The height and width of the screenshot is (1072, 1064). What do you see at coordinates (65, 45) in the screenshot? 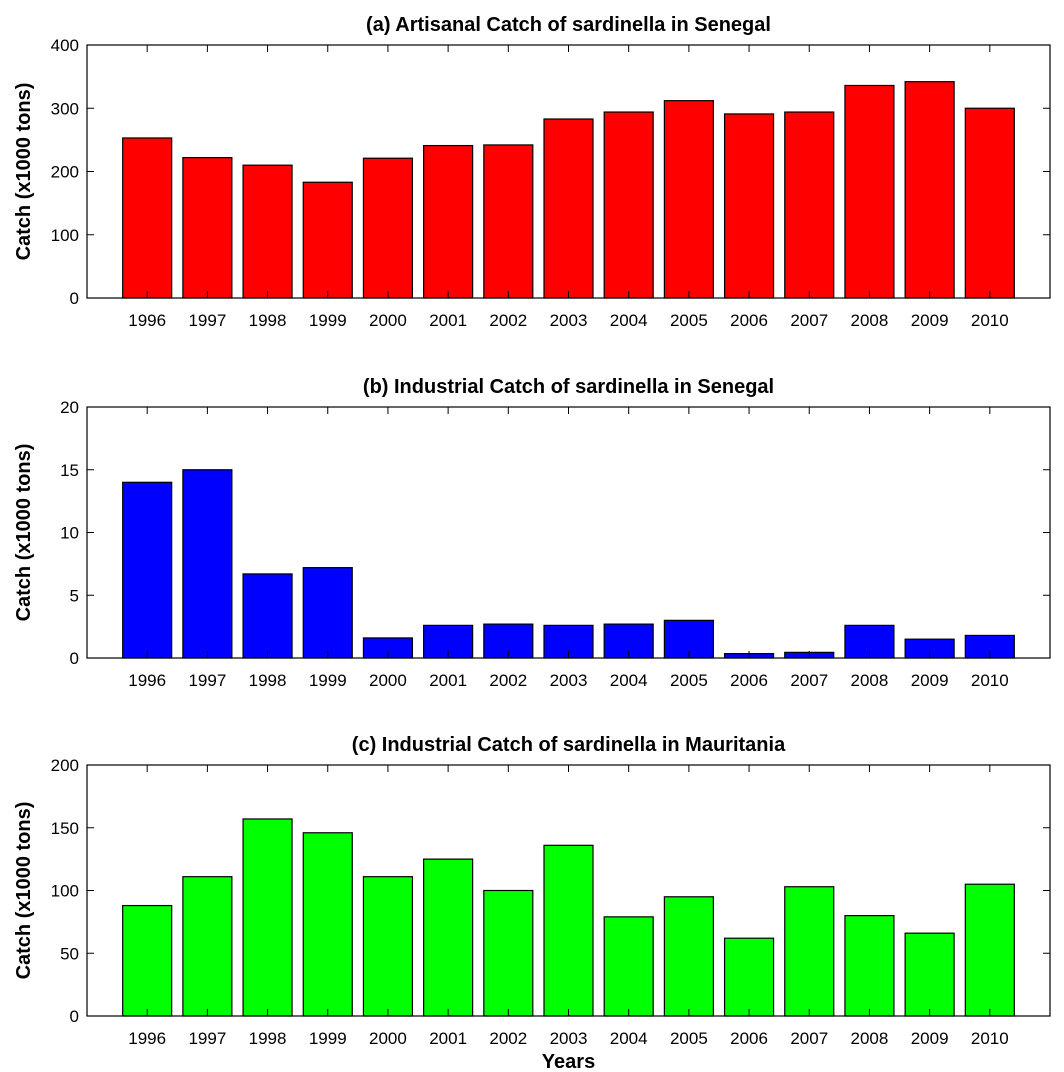
I see `y-tick-label: 400` at bounding box center [65, 45].